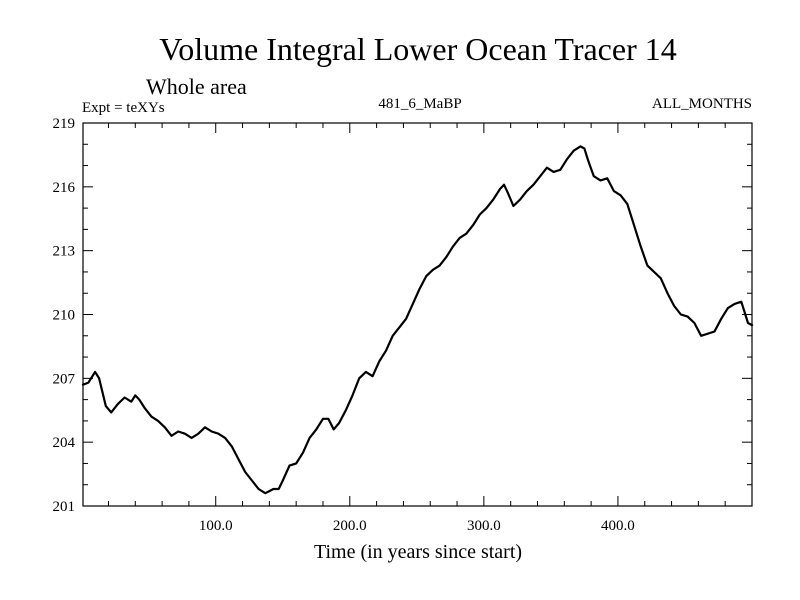 The width and height of the screenshot is (800, 600). Describe the element at coordinates (702, 104) in the screenshot. I see `months-label: ALL_MONTHS` at that location.